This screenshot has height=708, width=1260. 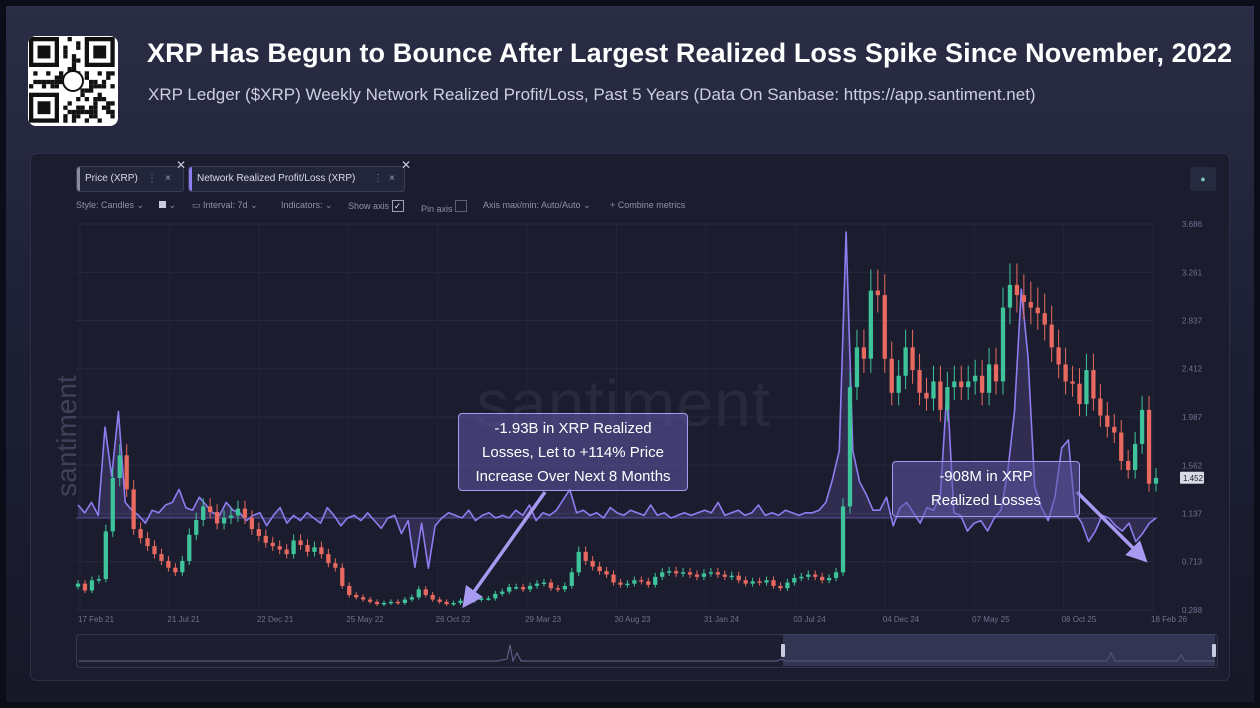 I want to click on y-tick-label: 0.288, so click(x=1192, y=610).